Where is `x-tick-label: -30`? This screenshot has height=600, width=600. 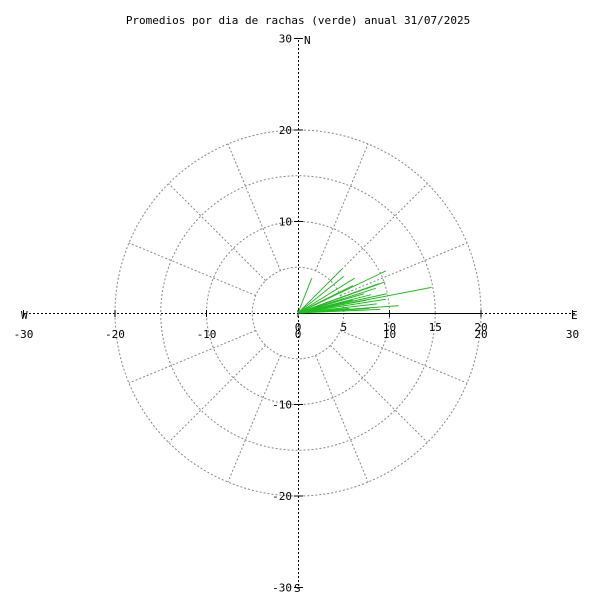
x-tick-label: -30 is located at coordinates (24, 334).